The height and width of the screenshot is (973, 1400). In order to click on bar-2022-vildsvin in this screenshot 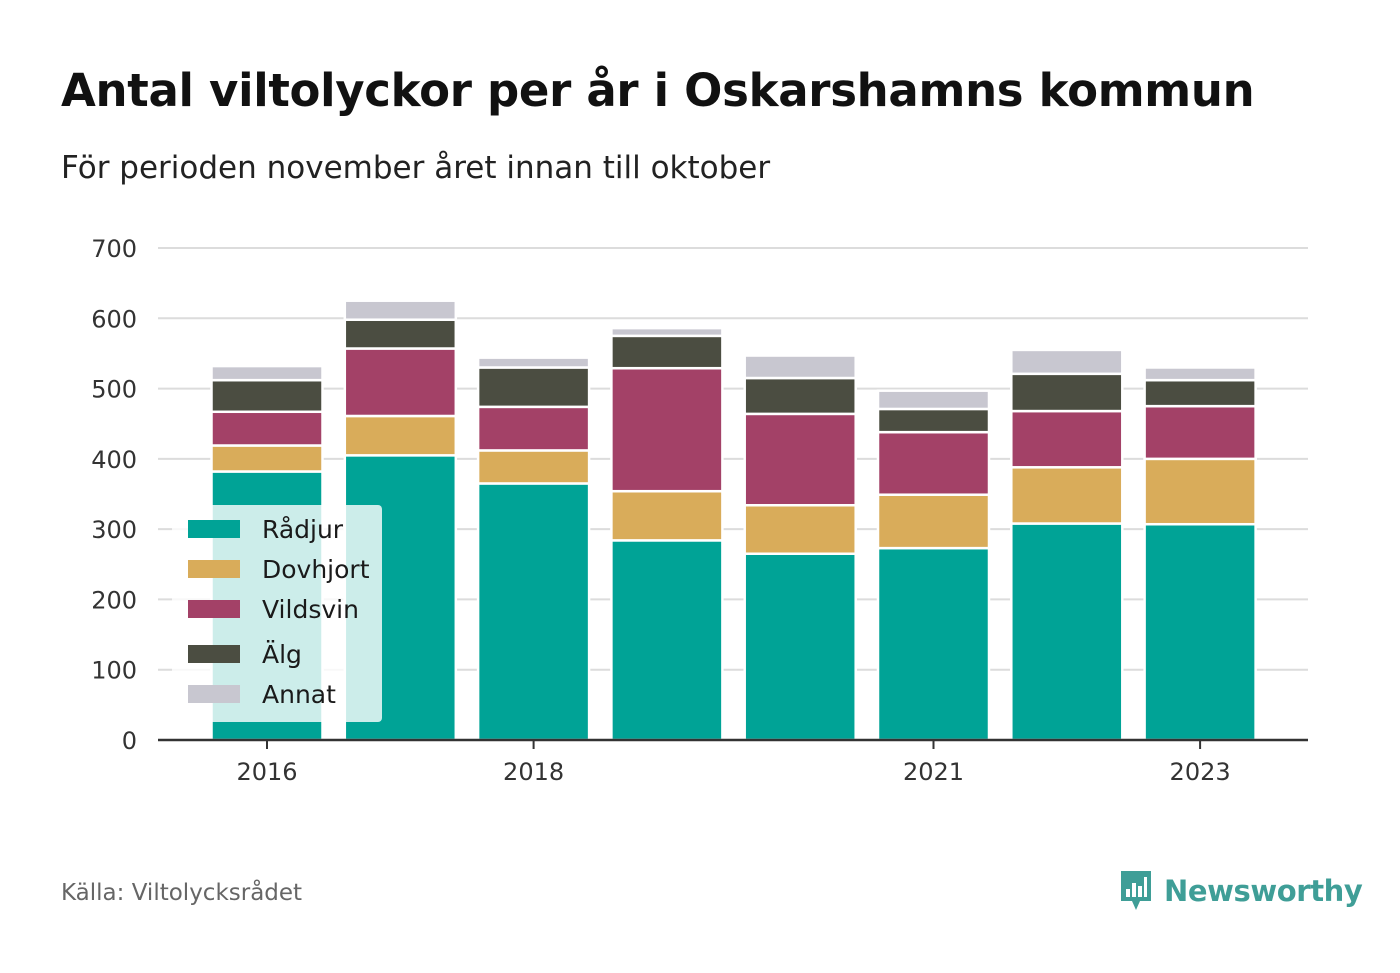, I will do `click(1067, 439)`.